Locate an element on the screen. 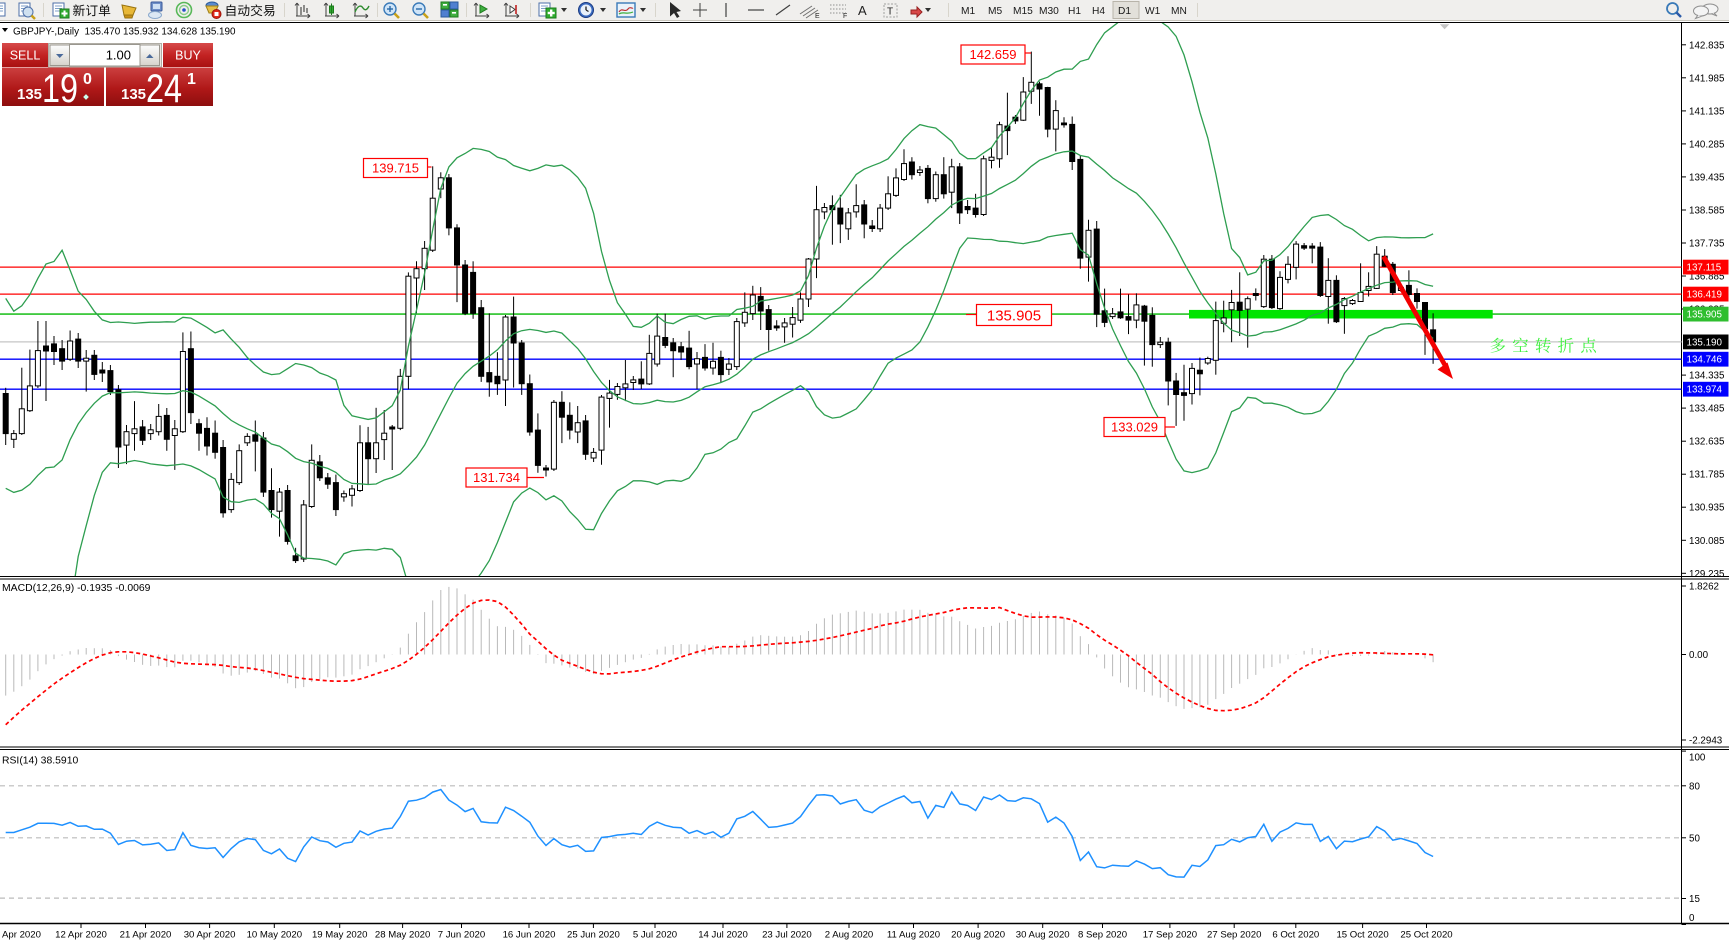 The width and height of the screenshot is (1729, 948). svg-text: 100 is located at coordinates (1697, 758).